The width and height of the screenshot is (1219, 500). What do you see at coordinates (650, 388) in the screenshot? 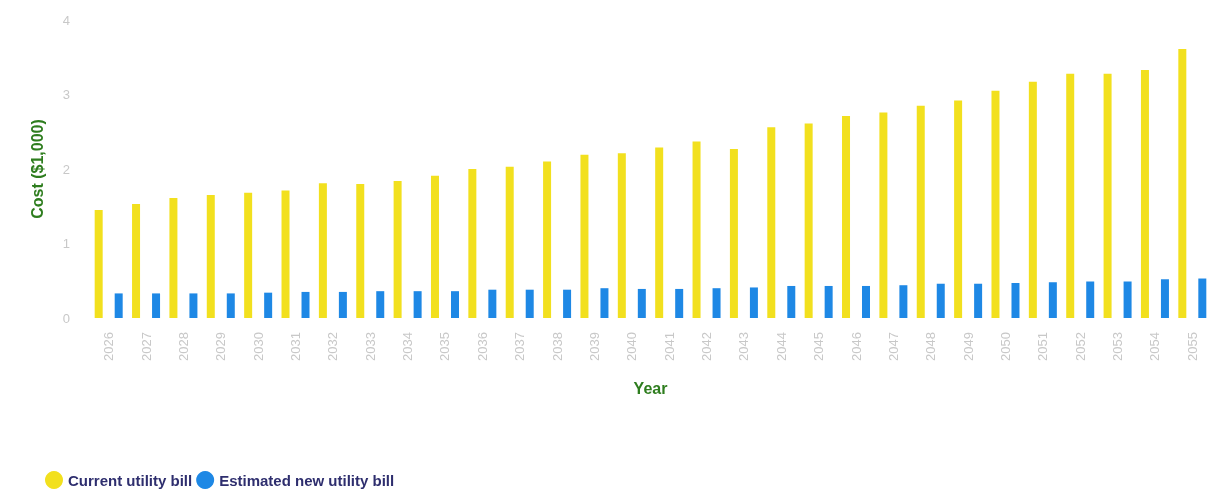
I see `x-axis-title: Year` at bounding box center [650, 388].